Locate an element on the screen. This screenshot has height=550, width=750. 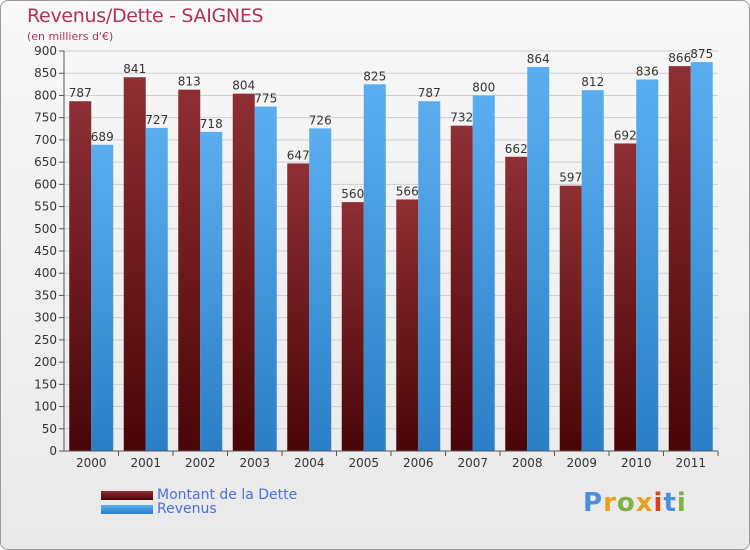
chart-title: Revenus/Dette - SAIGNES is located at coordinates (145, 16).